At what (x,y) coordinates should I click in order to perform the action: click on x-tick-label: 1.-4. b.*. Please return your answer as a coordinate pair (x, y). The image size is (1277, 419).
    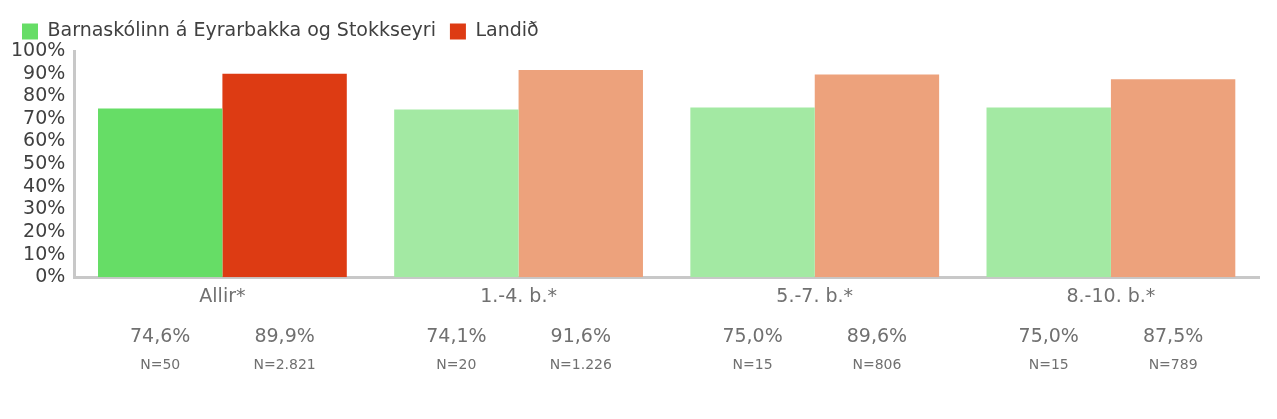
    Looking at the image, I should click on (518, 294).